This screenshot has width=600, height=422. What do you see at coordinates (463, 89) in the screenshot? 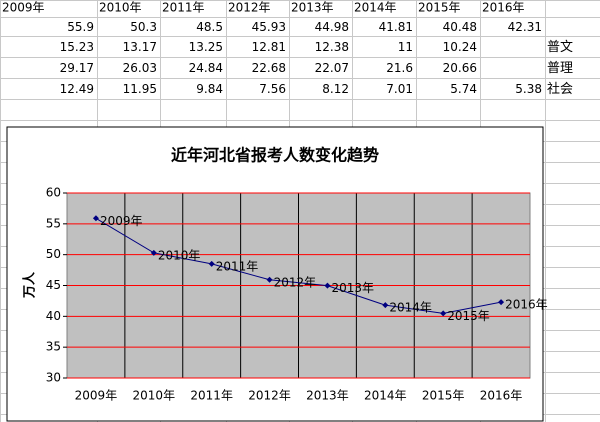
I see `number-cell: 5.74` at bounding box center [463, 89].